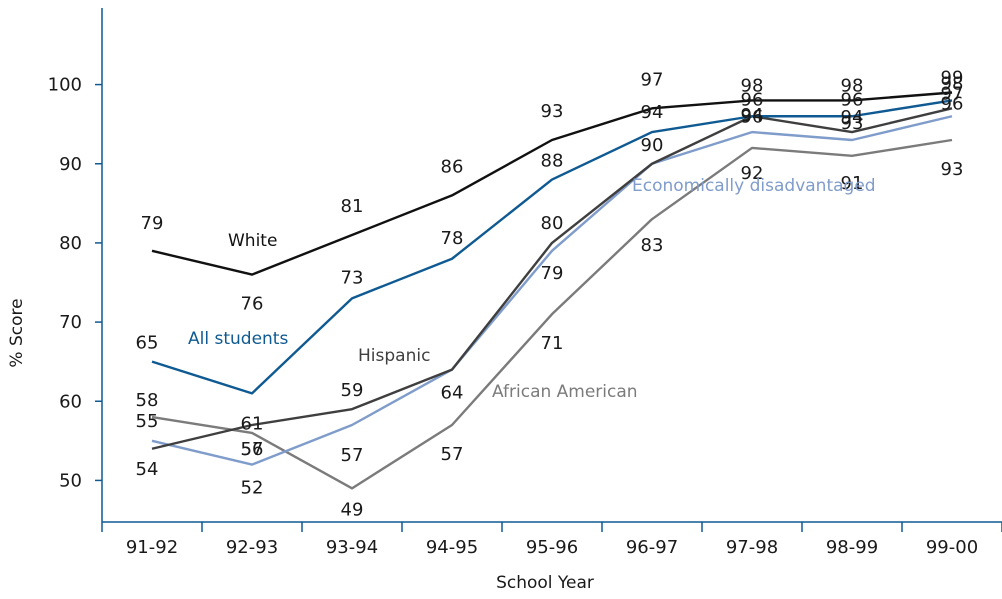 Image resolution: width=1002 pixels, height=599 pixels. I want to click on data-label: 54, so click(147, 469).